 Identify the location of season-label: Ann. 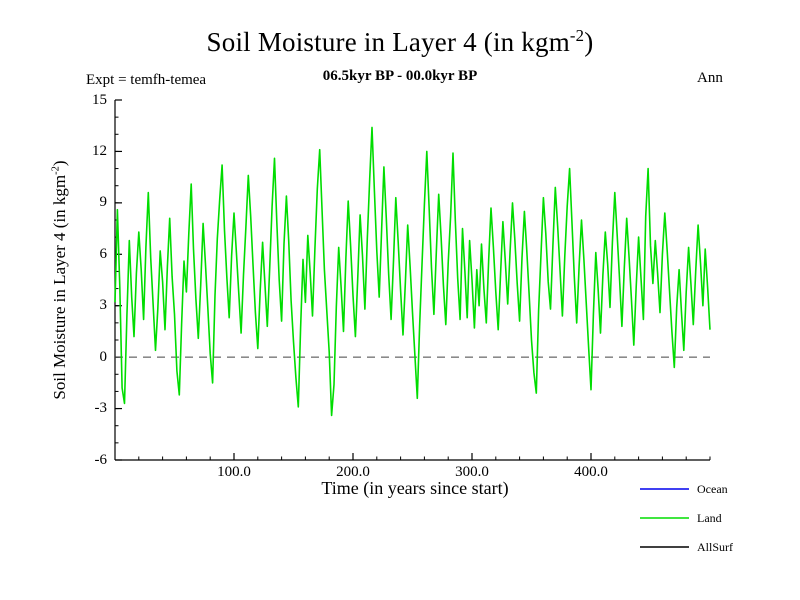
(710, 78).